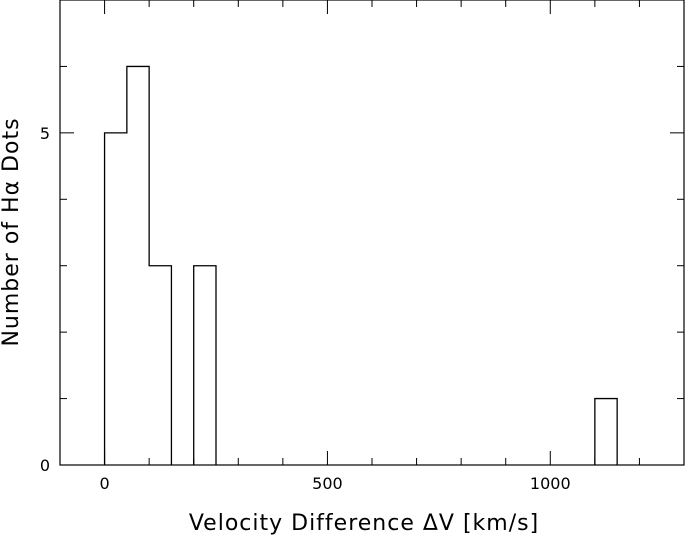  Describe the element at coordinates (45, 133) in the screenshot. I see `y-tick-label: 5` at that location.